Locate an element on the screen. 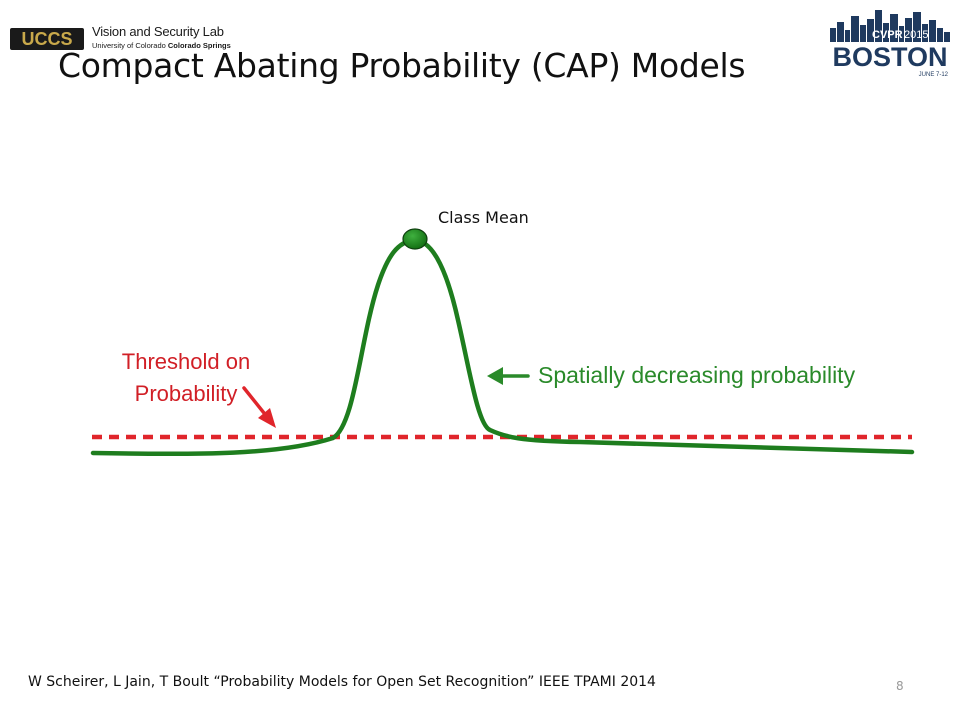 The image size is (960, 720). uccs-logo-icon: UCCS is located at coordinates (47, 39).